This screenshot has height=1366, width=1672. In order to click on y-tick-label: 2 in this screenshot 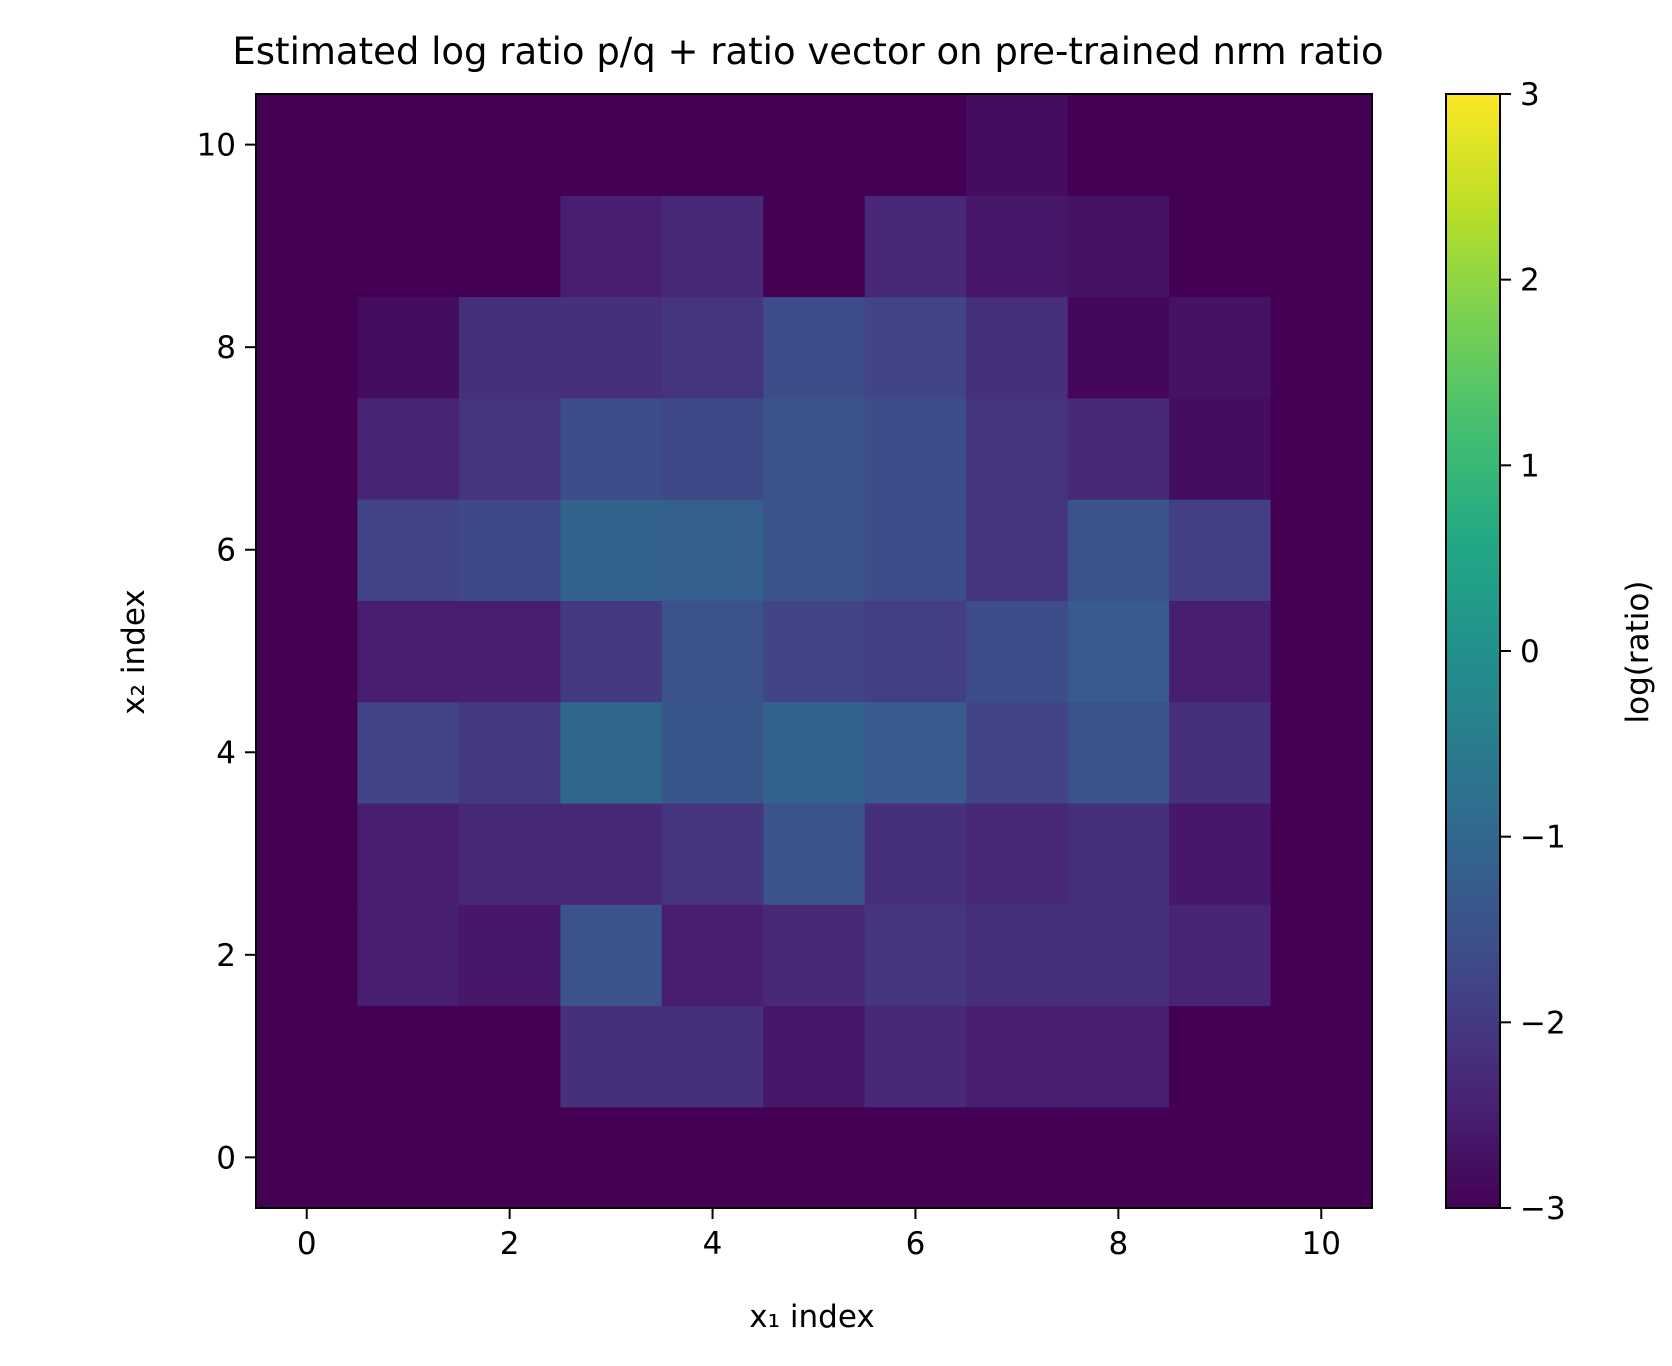, I will do `click(226, 956)`.